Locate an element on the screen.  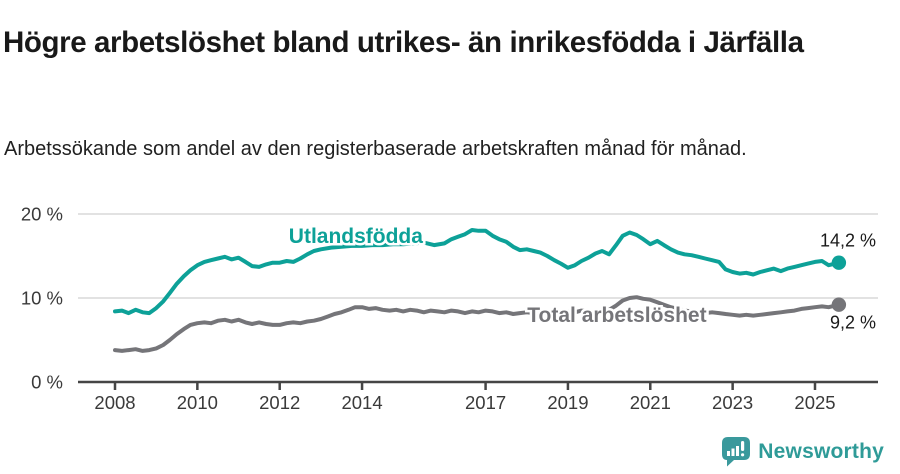
newsworthy-logo: Newsworthy is located at coordinates (803, 452).